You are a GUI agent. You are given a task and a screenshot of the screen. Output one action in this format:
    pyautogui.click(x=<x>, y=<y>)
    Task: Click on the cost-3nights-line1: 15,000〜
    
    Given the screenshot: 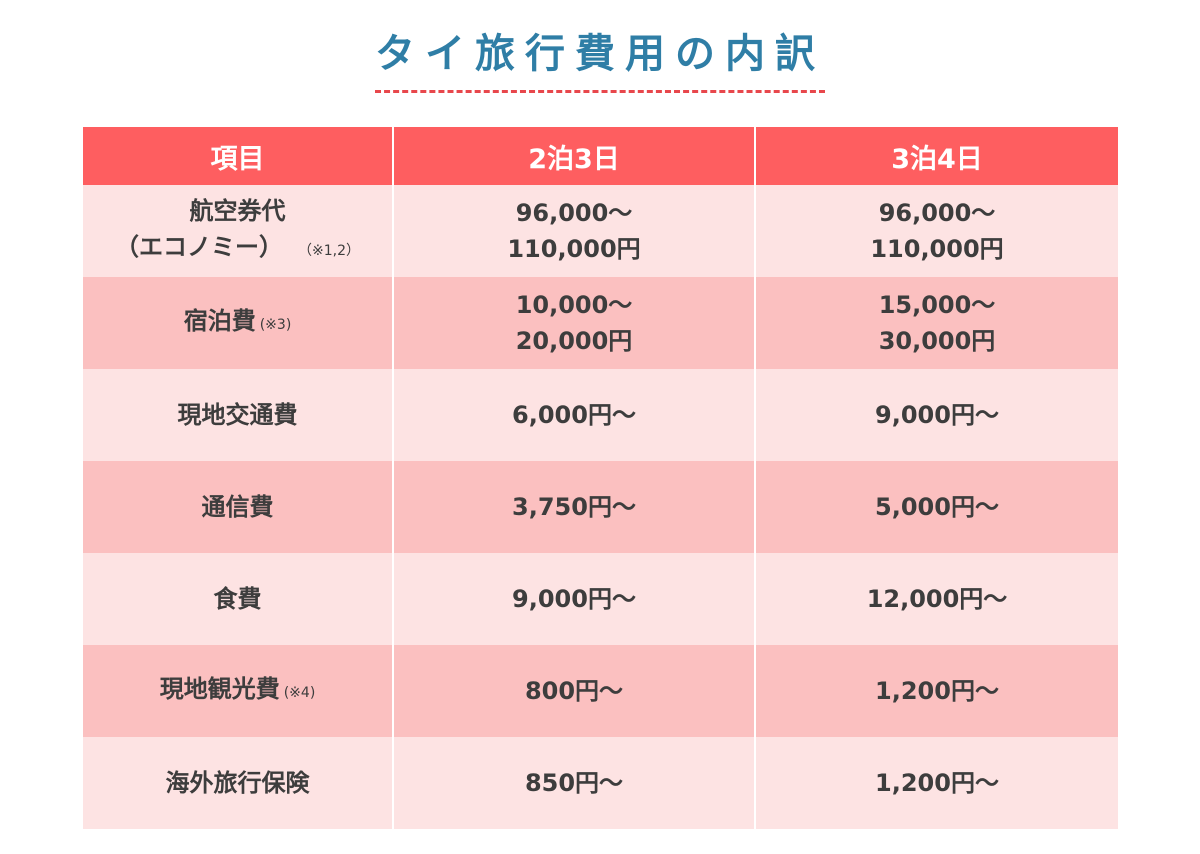 What is the action you would take?
    pyautogui.click(x=937, y=305)
    